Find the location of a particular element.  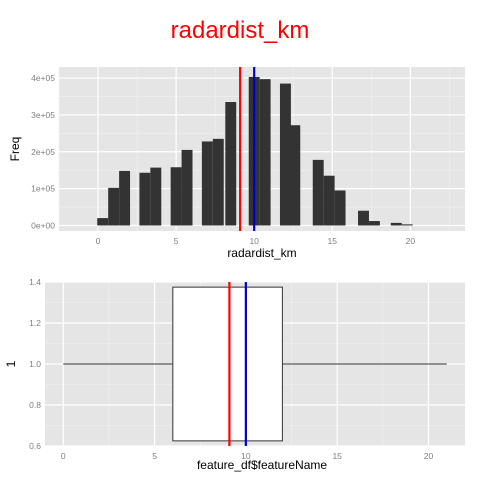

boxplot-reference-lines is located at coordinates (237, 364).